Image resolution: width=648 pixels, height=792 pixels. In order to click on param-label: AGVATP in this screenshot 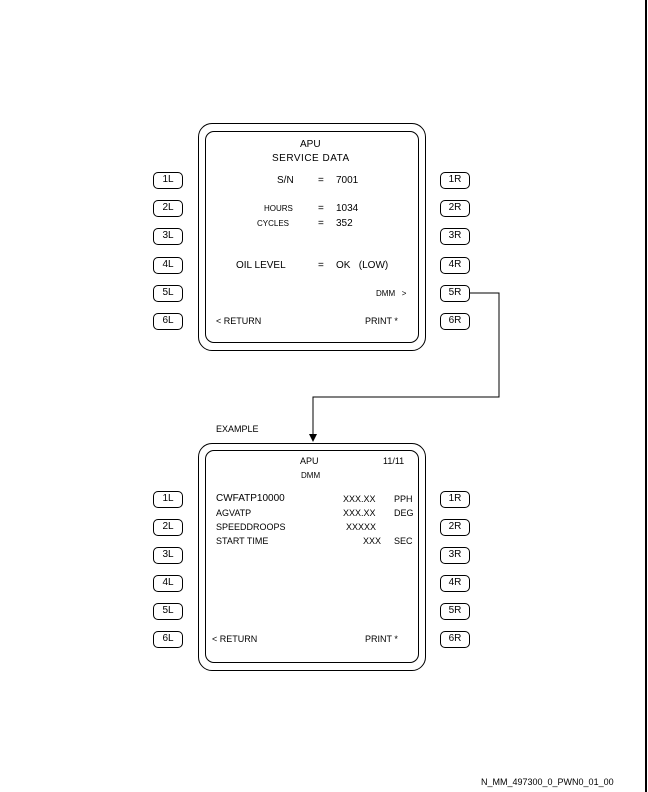, I will do `click(234, 513)`.